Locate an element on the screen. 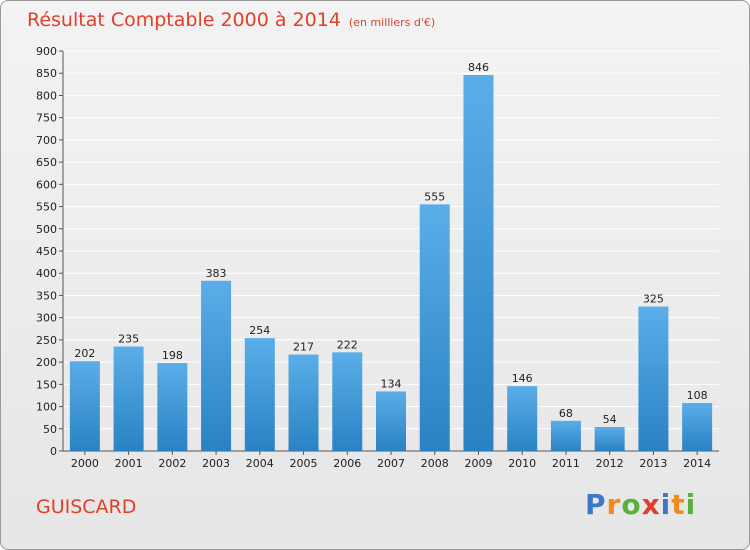  y-tick-label: 300 is located at coordinates (46, 318).